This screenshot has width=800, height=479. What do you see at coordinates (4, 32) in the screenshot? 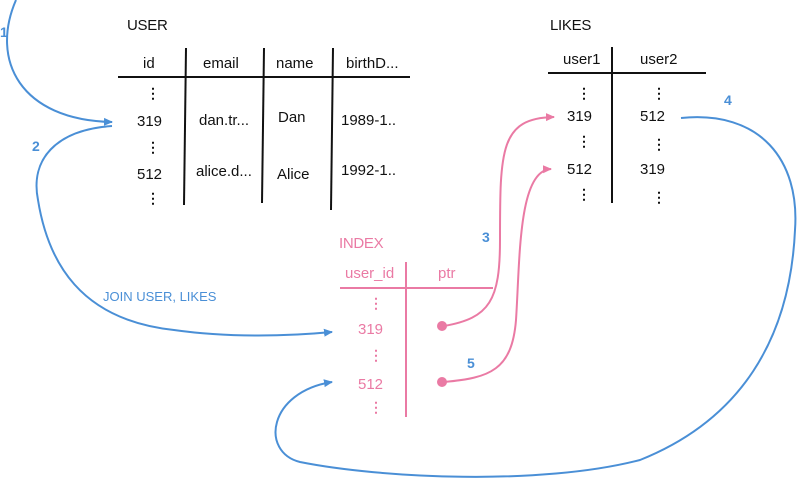
I see `step-label-1: 1` at bounding box center [4, 32].